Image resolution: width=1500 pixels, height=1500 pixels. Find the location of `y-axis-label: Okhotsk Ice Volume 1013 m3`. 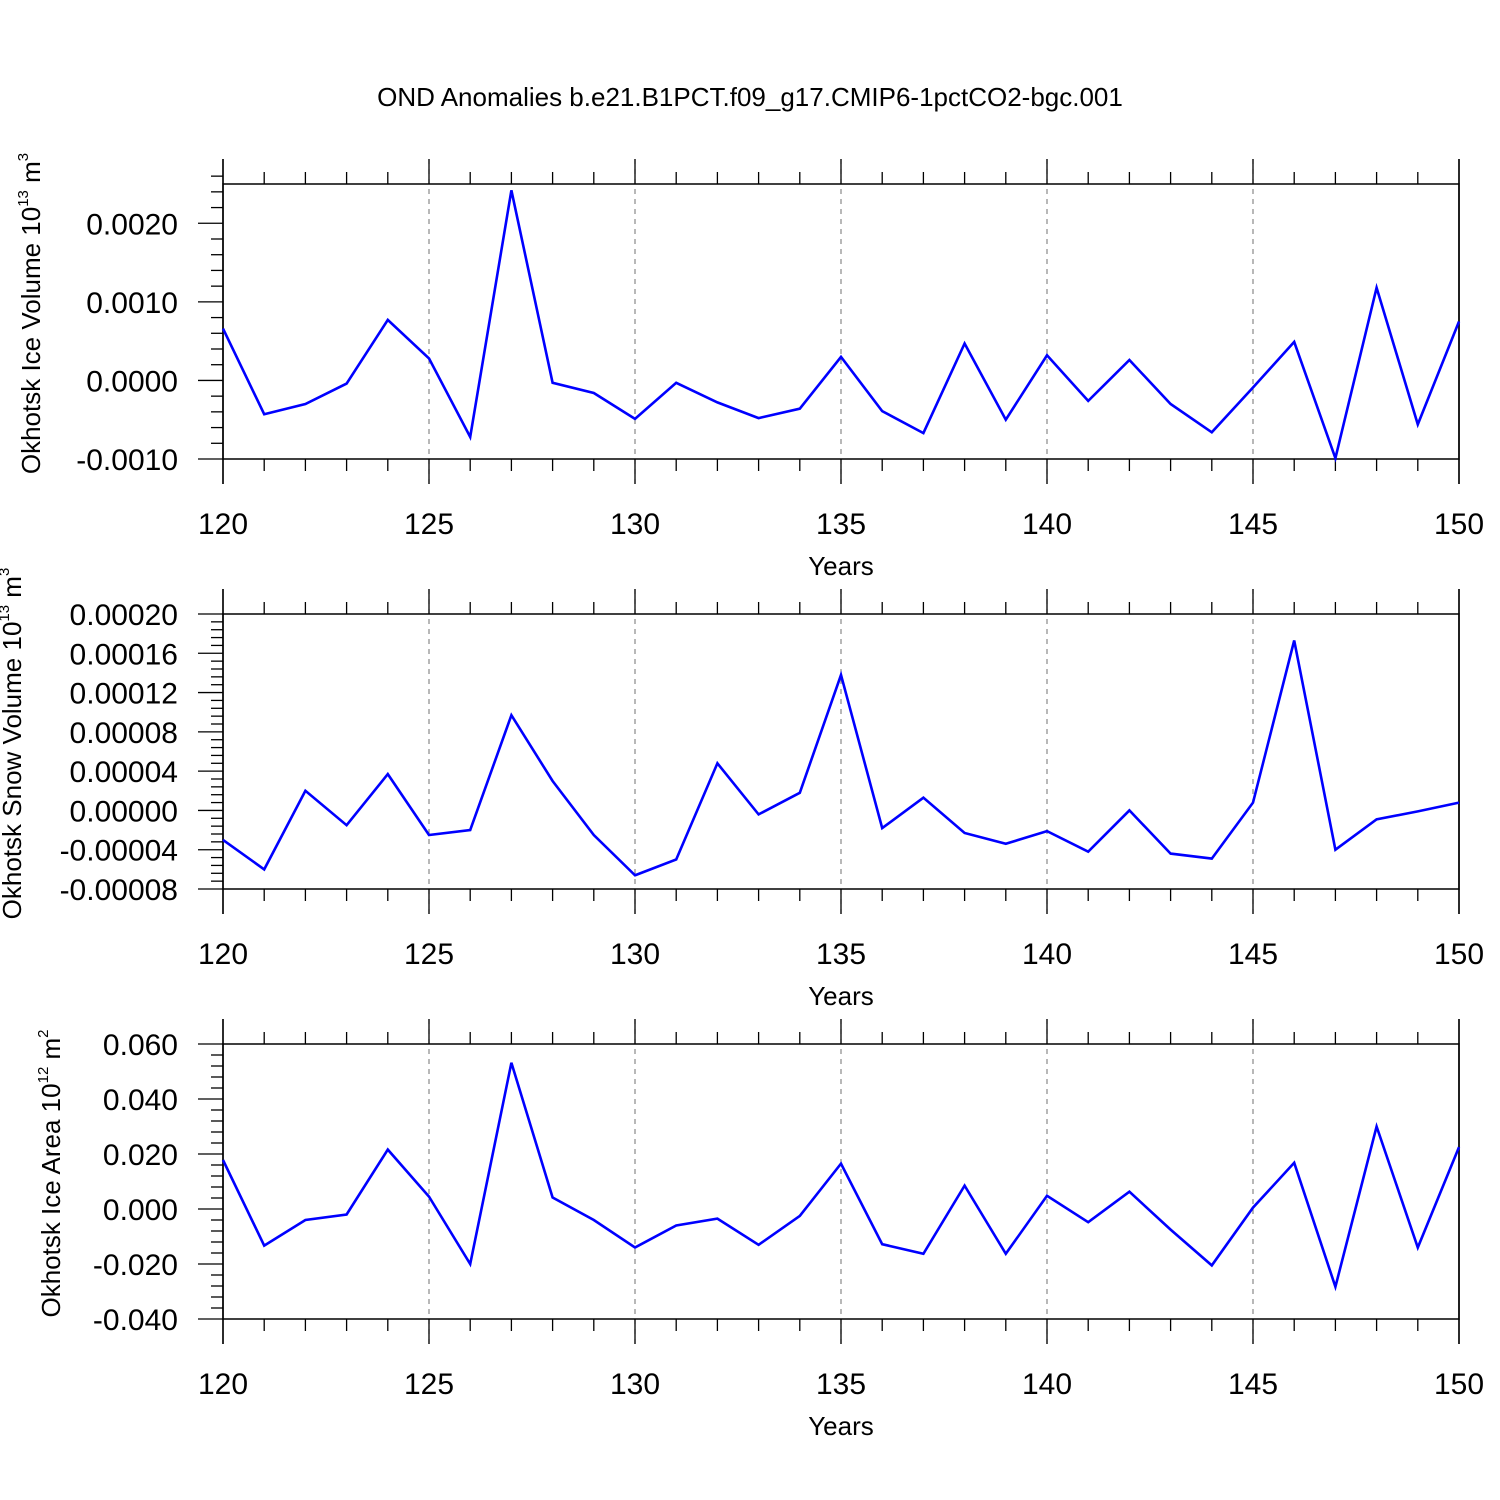

y-axis-label: Okhotsk Ice Volume 1013 m3 is located at coordinates (30, 313).